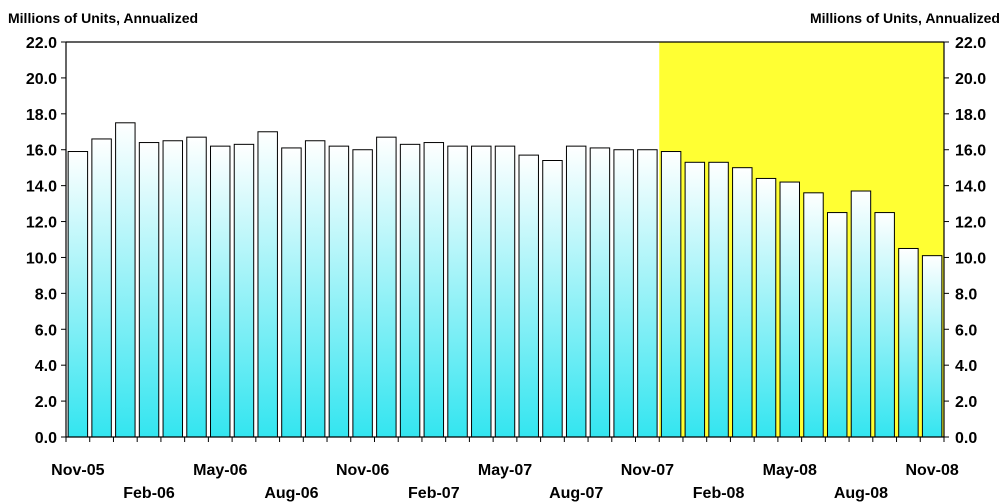  Describe the element at coordinates (41, 223) in the screenshot. I see `left-y-tick-label: 12.0` at that location.